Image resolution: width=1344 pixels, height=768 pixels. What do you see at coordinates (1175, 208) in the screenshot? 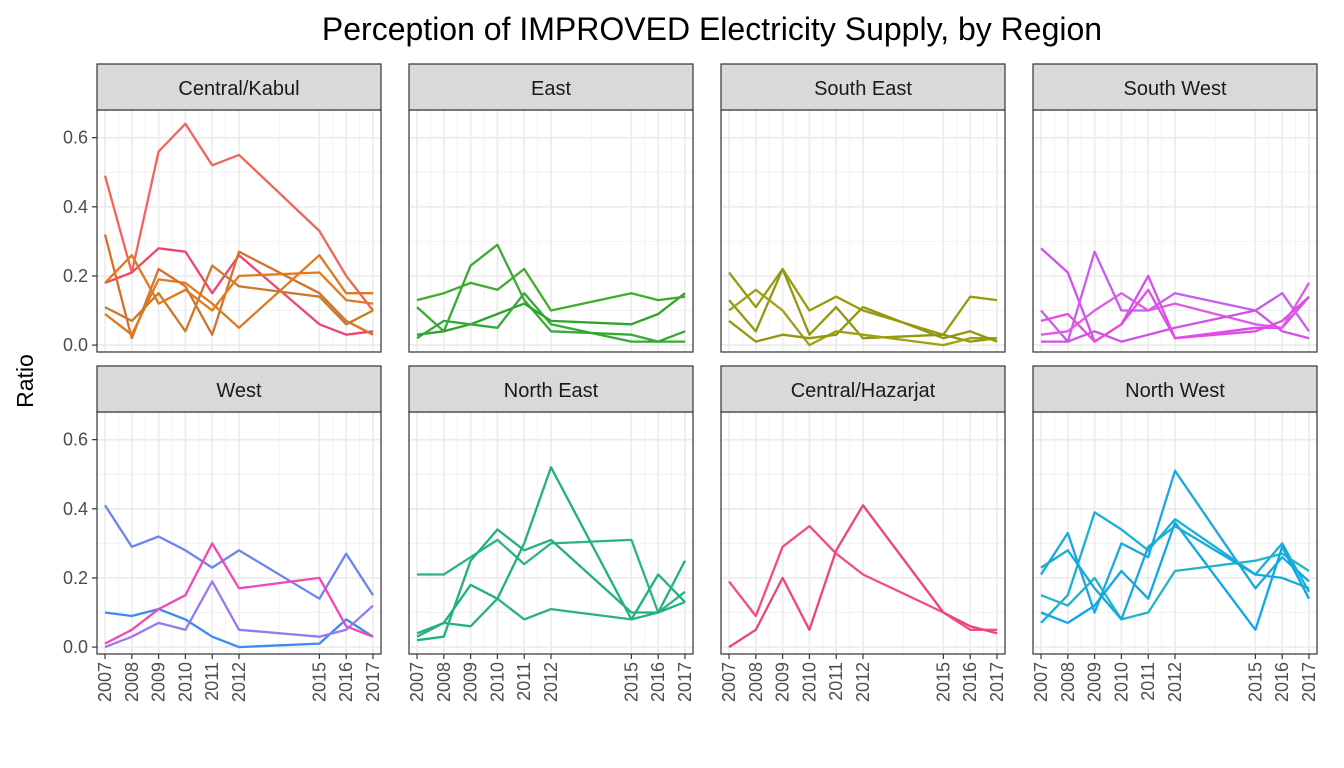
I see `facet-panel: South West` at bounding box center [1175, 208].